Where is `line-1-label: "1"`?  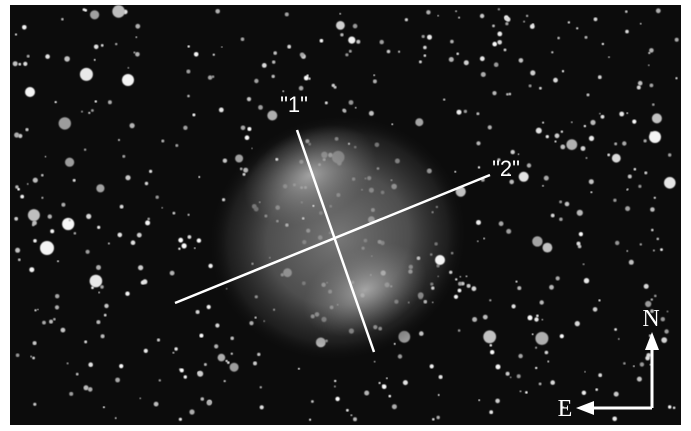 line-1-label: "1" is located at coordinates (294, 104).